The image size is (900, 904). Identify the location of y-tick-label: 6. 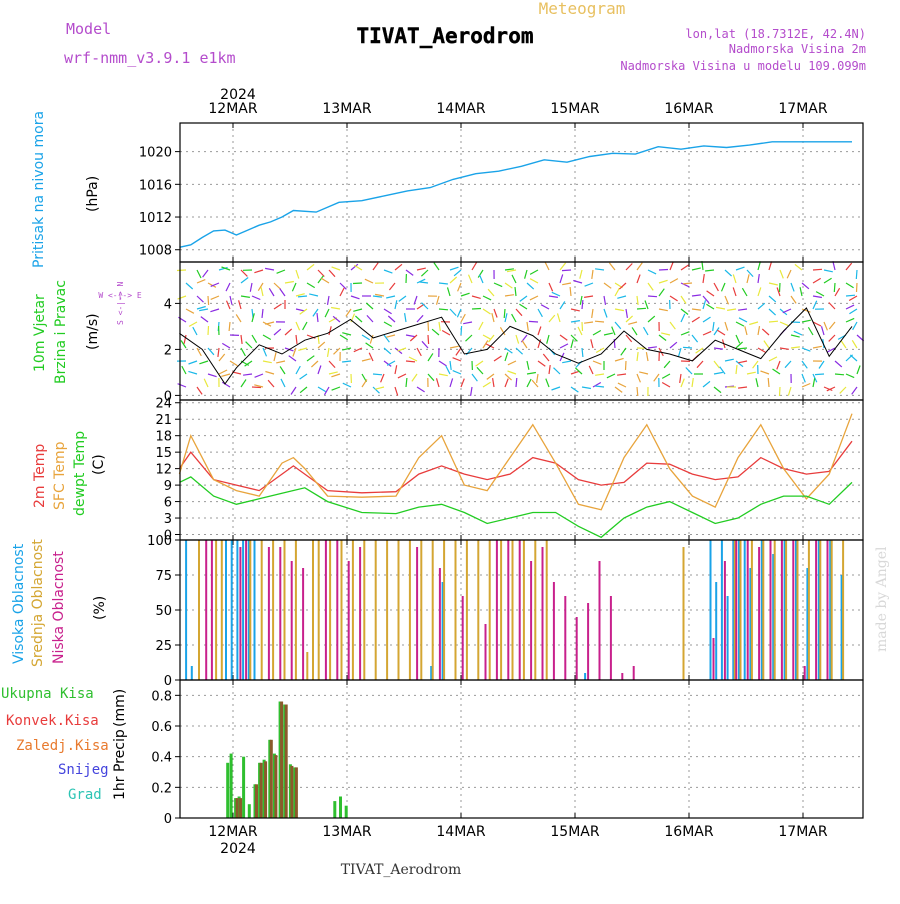
(168, 503).